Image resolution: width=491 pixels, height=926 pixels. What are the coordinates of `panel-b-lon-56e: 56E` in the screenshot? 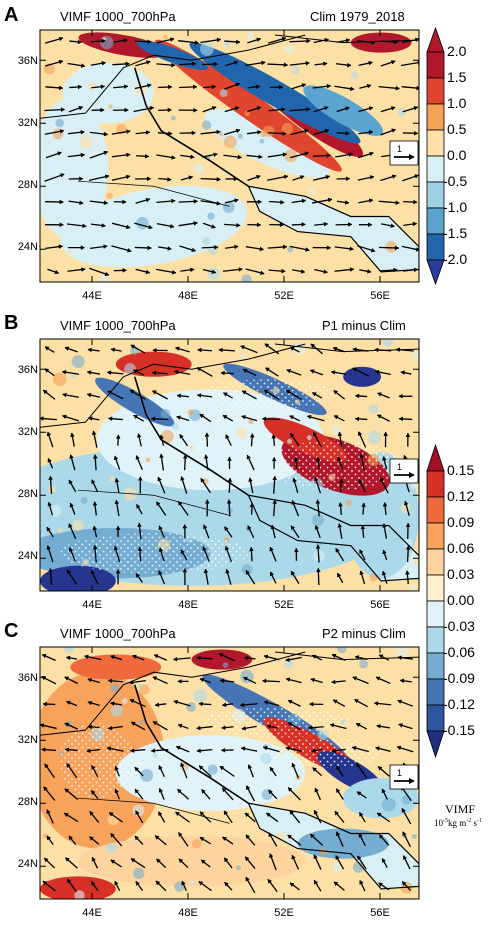 It's located at (380, 605).